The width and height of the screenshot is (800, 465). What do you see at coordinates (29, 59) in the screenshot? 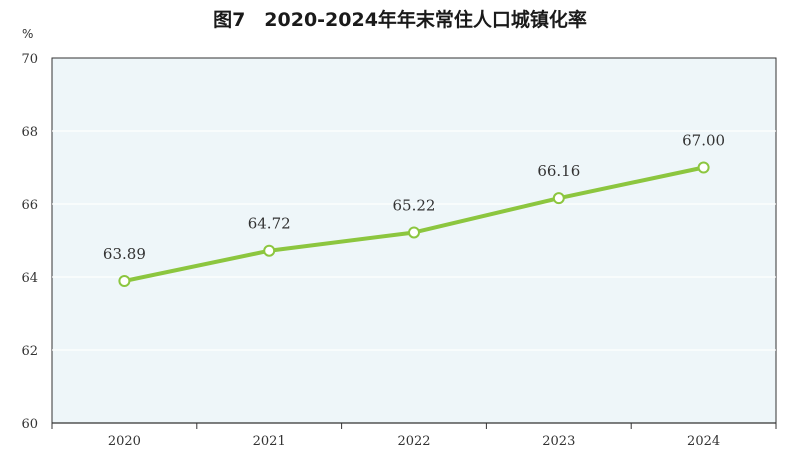
I see `y-tick-label: 70` at bounding box center [29, 59].